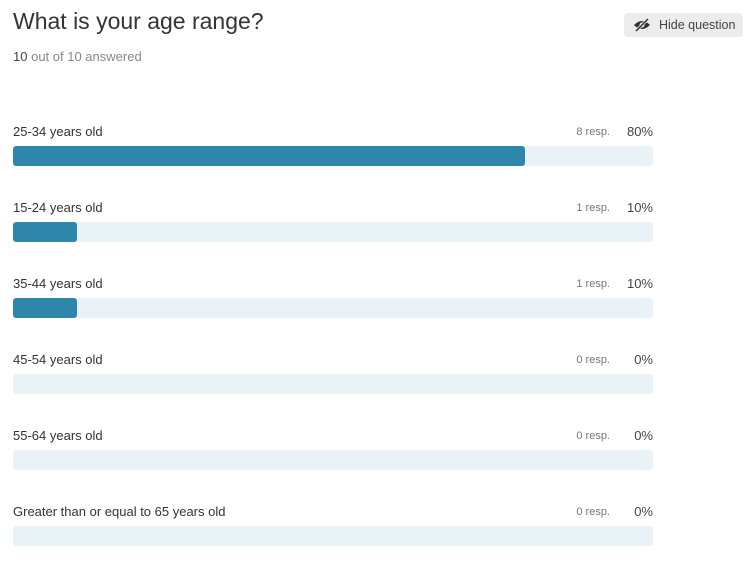 The image size is (756, 576). I want to click on result-row: 15-24 years old 1 resp. 10%, so click(333, 230).